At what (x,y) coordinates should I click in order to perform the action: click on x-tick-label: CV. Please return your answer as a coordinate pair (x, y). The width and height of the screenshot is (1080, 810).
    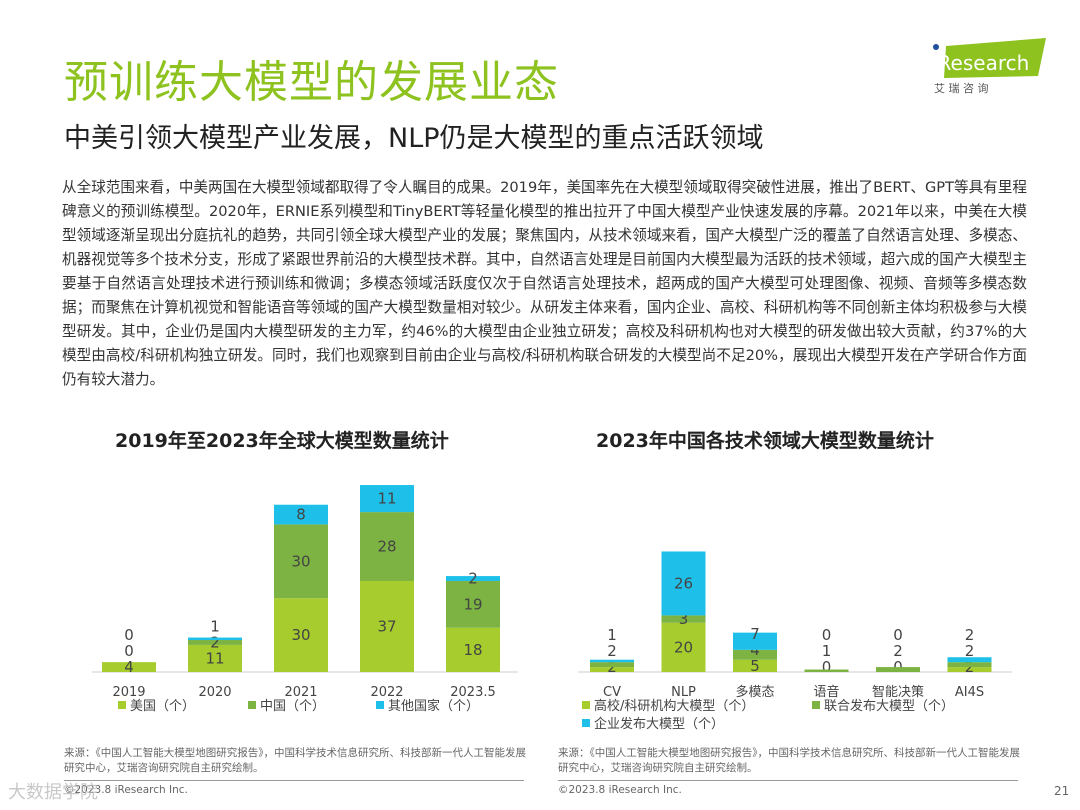
    Looking at the image, I should click on (612, 692).